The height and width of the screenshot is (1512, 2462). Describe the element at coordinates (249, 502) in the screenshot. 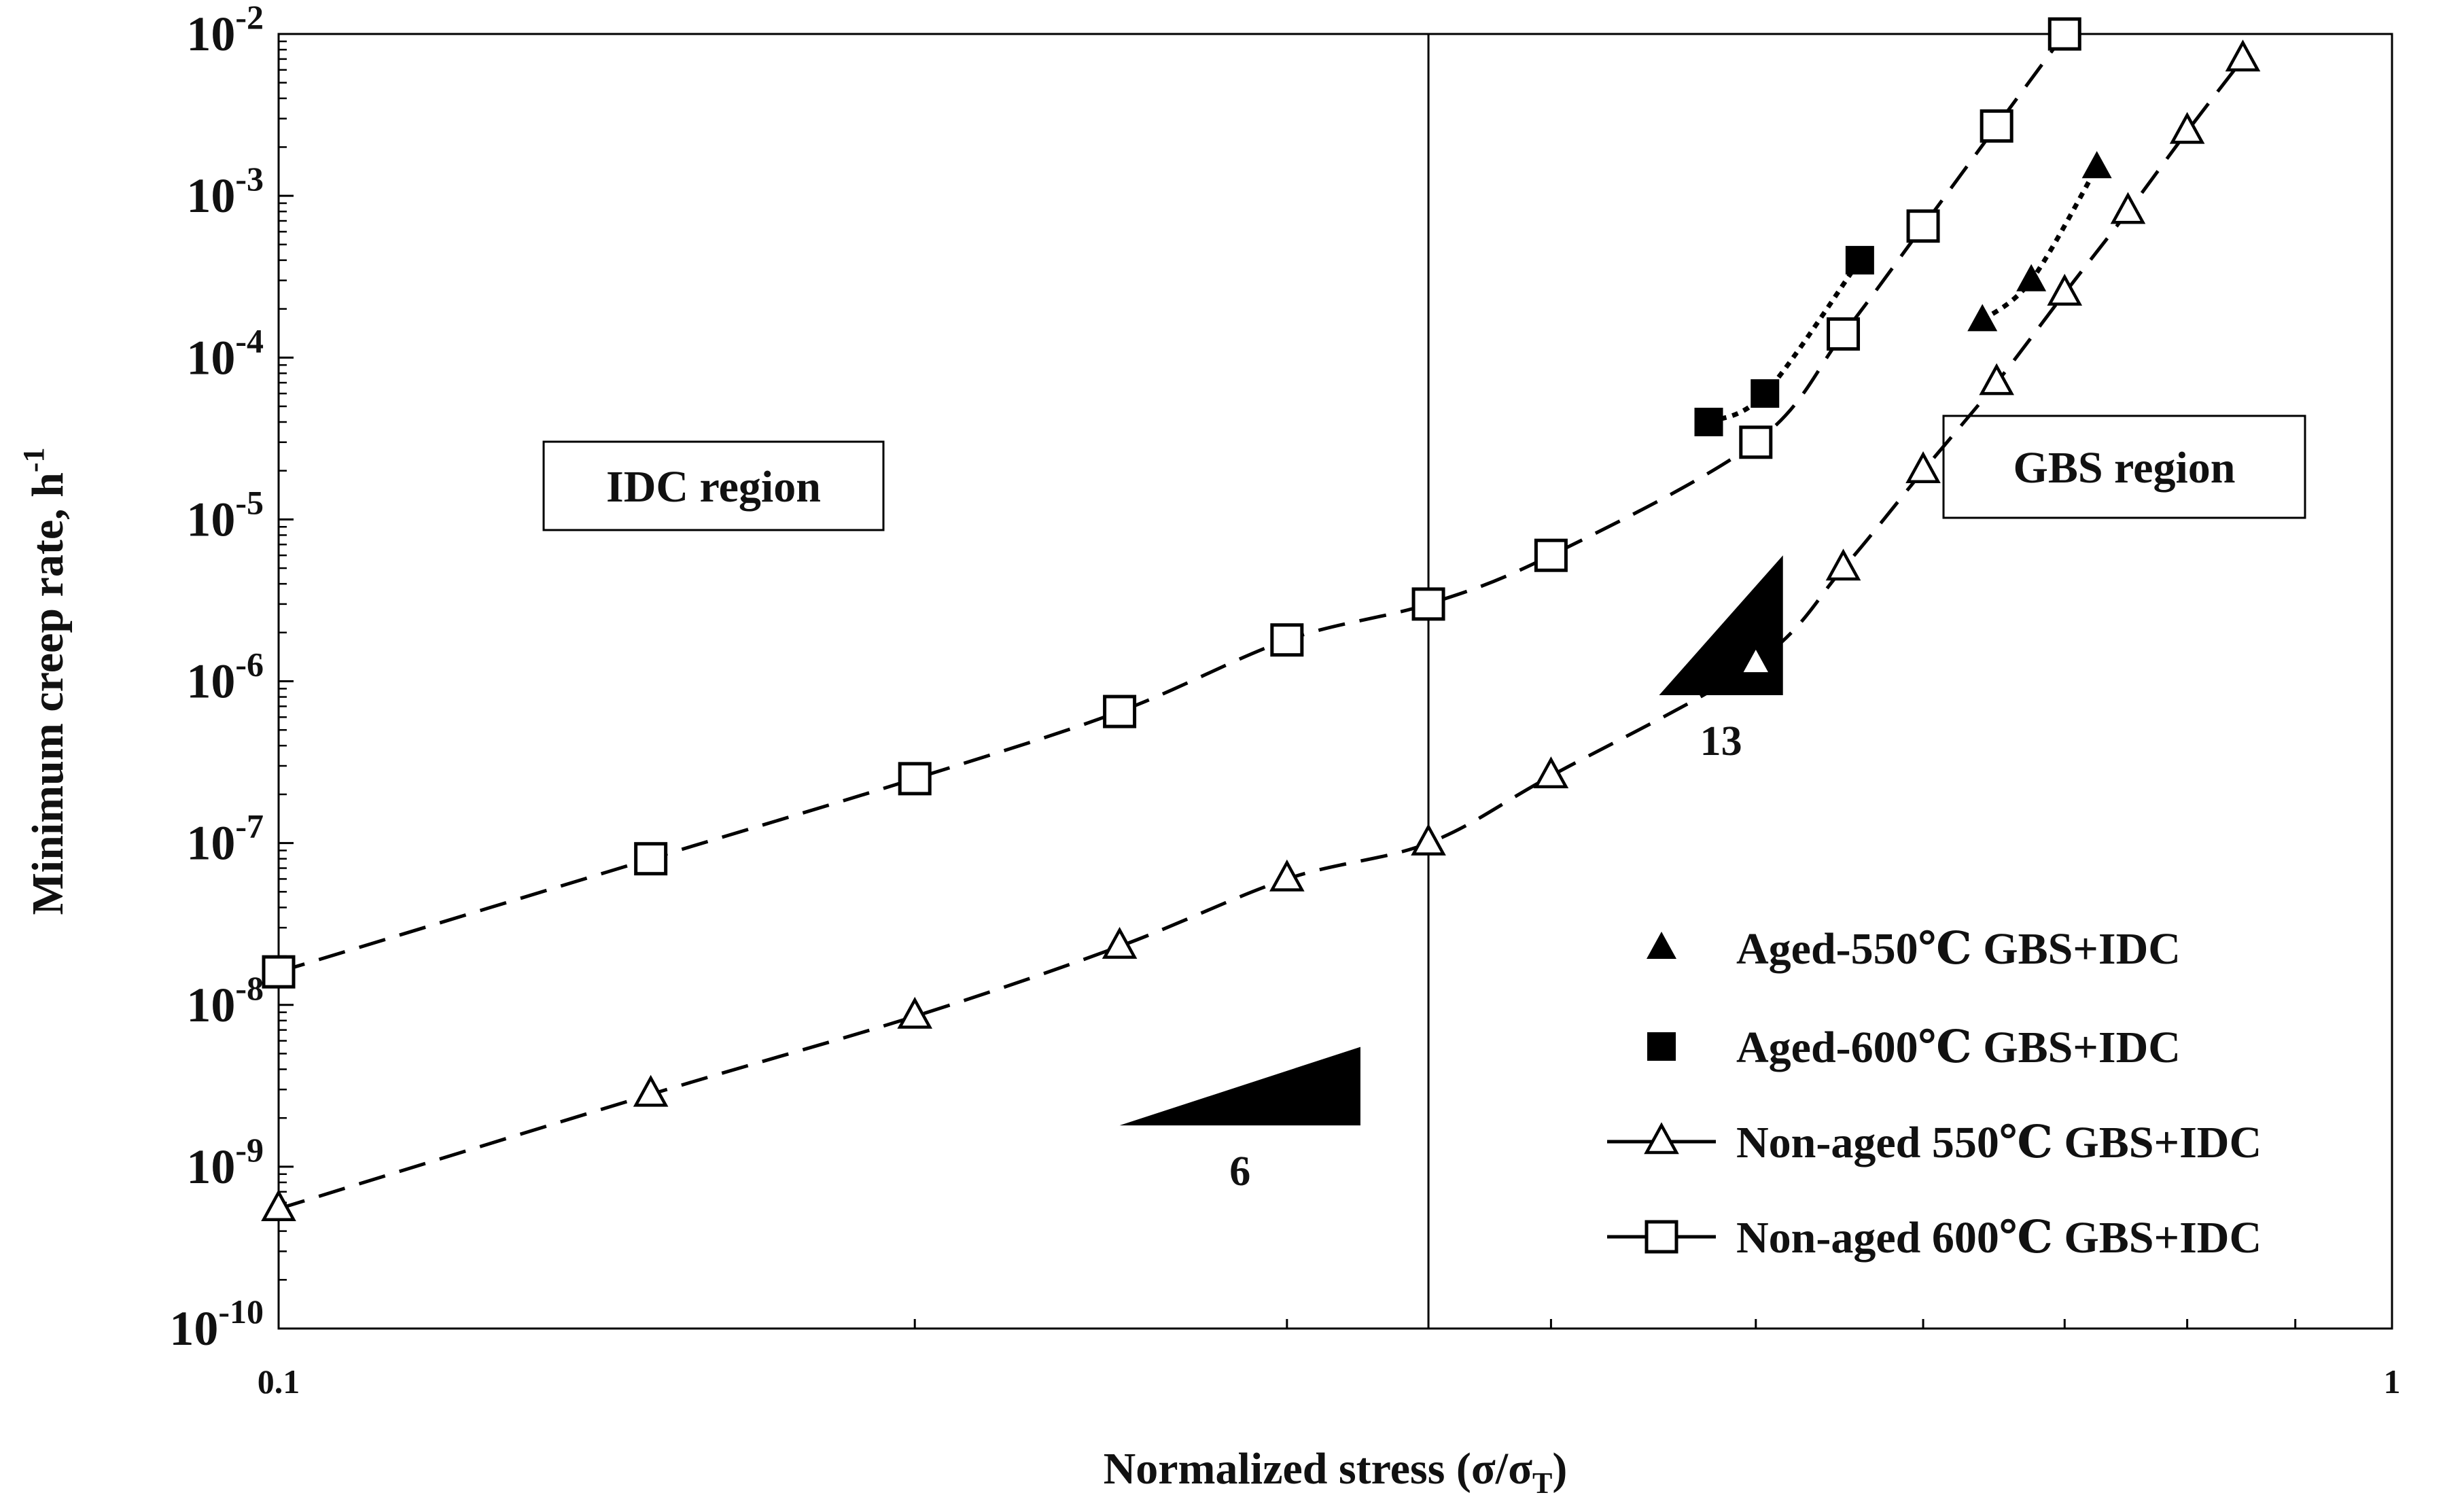

I see `y-tick-exponent: -5` at that location.